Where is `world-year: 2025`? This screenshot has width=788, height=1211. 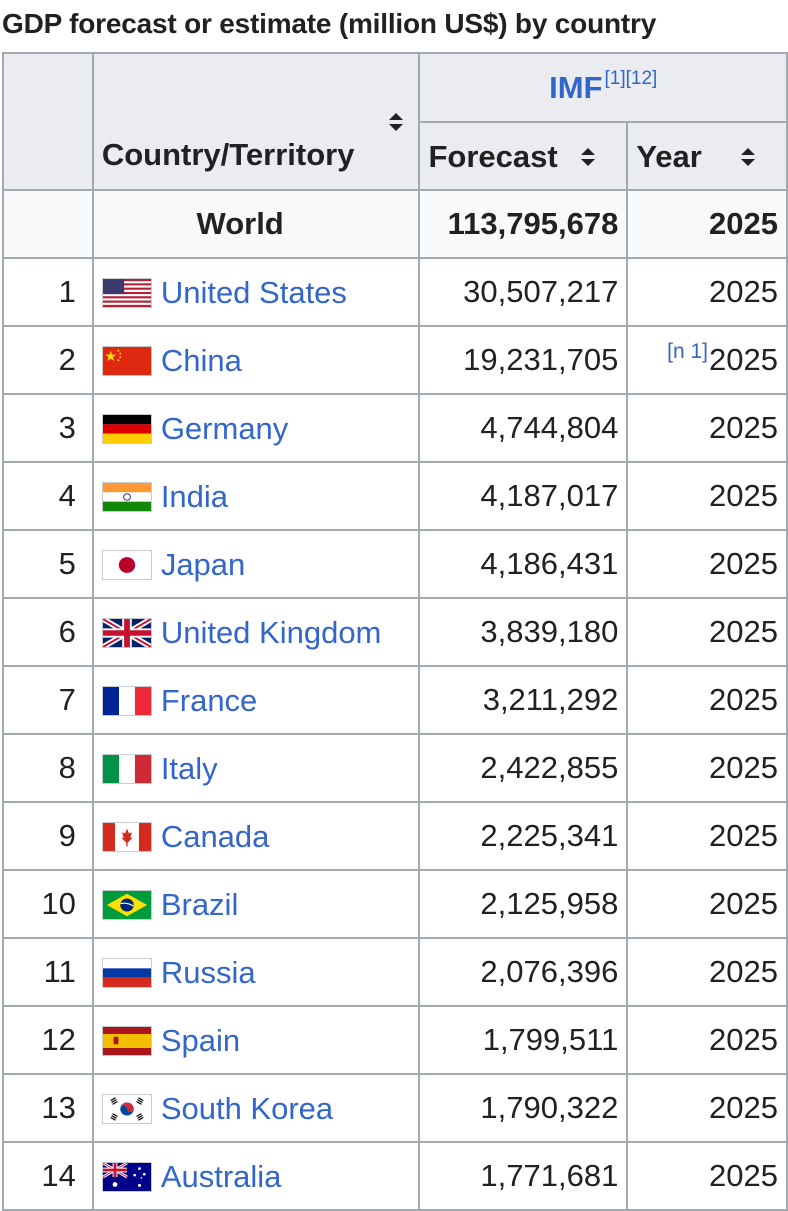
world-year: 2025 is located at coordinates (707, 224).